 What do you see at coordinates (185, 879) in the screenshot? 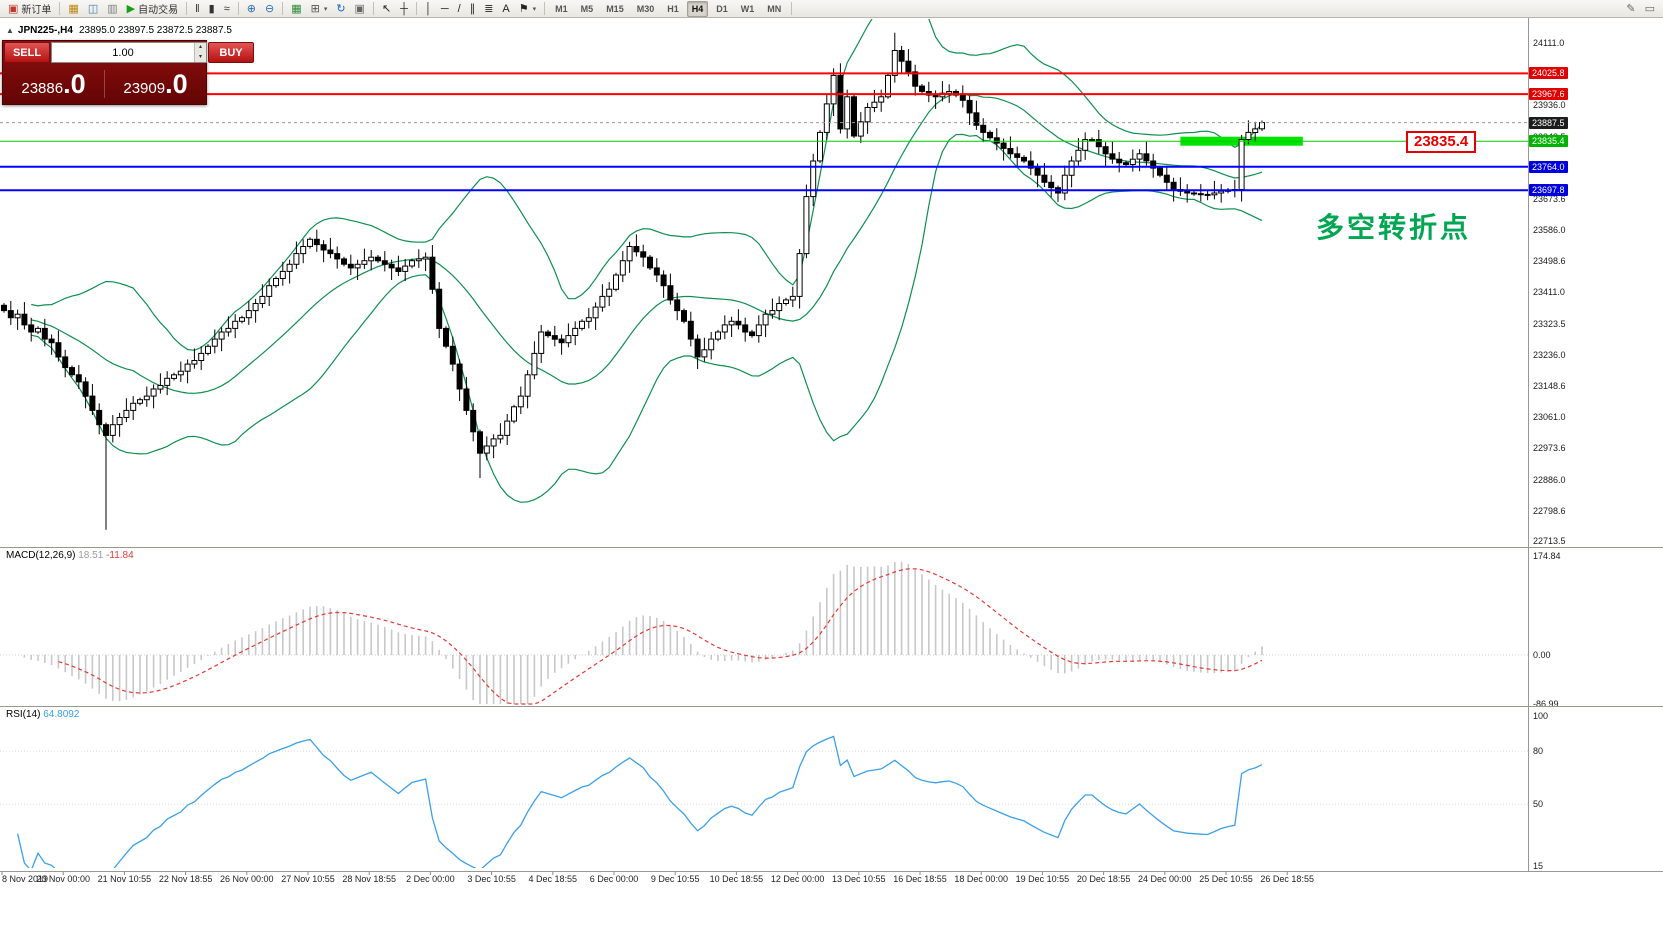
I see `time-axis-label: 22 Nov 18:55` at bounding box center [185, 879].